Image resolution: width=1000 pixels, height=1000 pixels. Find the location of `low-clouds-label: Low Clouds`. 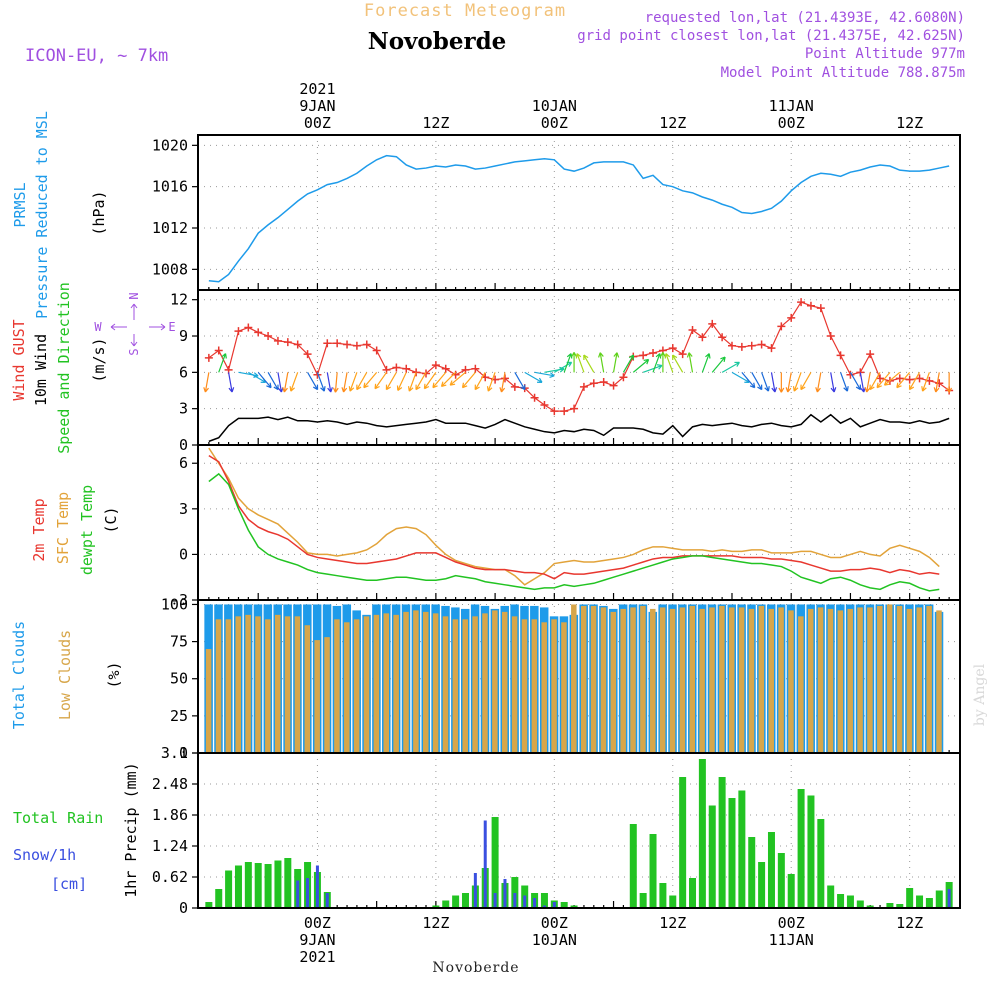

low-clouds-label: Low Clouds is located at coordinates (65, 675).